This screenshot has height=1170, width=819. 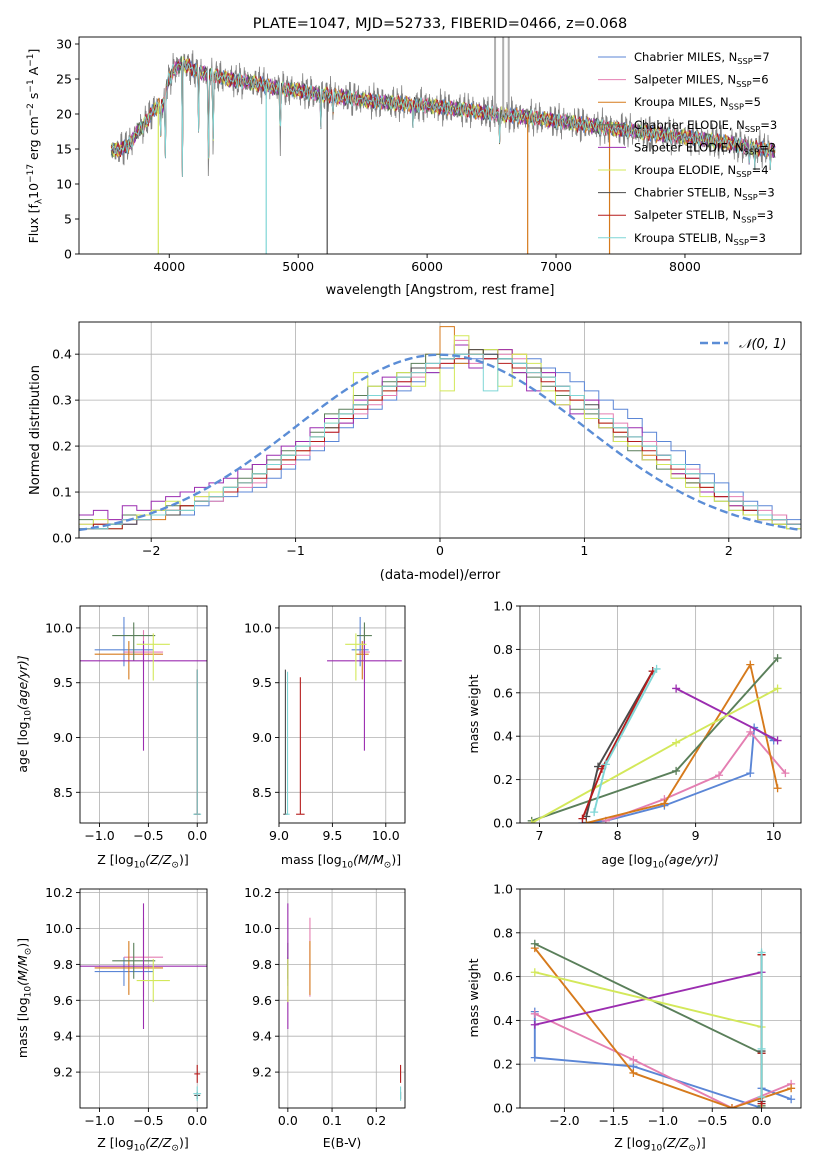 What do you see at coordinates (64, 184) in the screenshot?
I see `y-tick-label: 10` at bounding box center [64, 184].